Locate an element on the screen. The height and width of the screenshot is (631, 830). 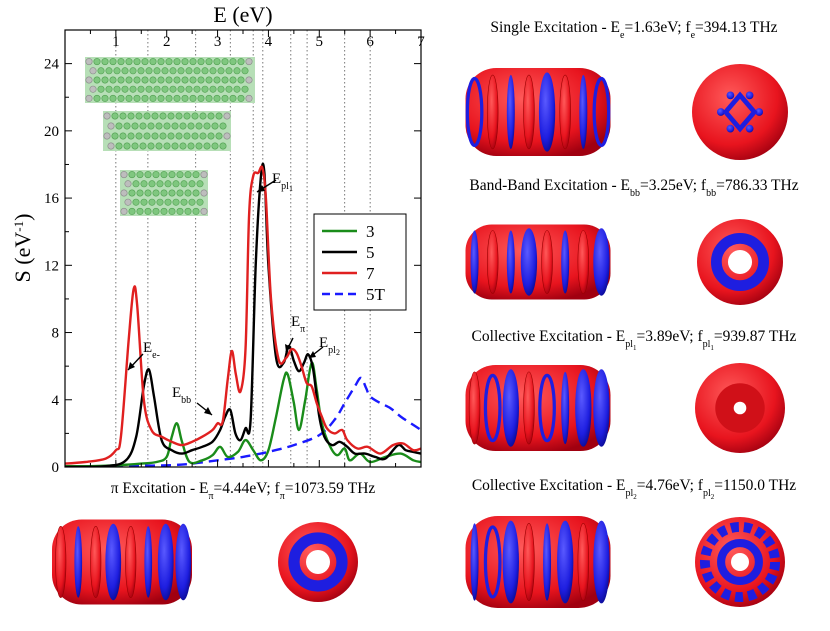
svg-text: Ebb is located at coordinates (181, 395).